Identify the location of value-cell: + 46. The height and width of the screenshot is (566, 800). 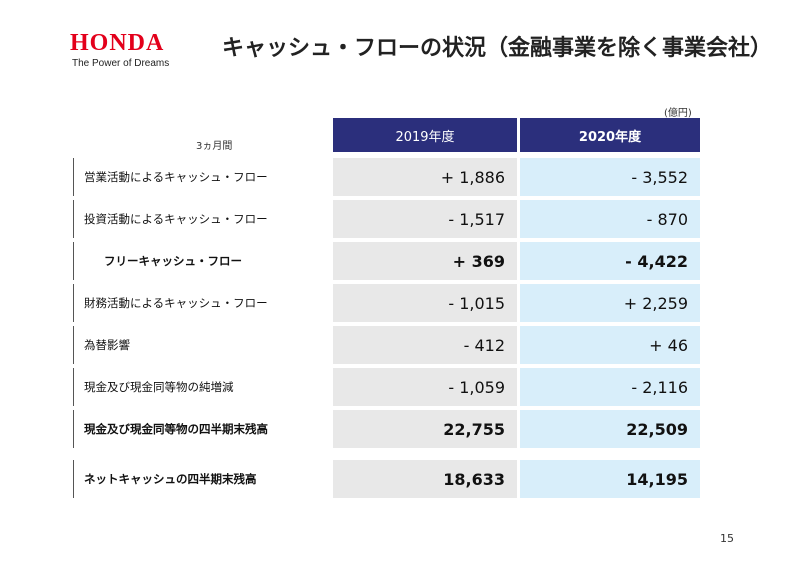
(610, 345).